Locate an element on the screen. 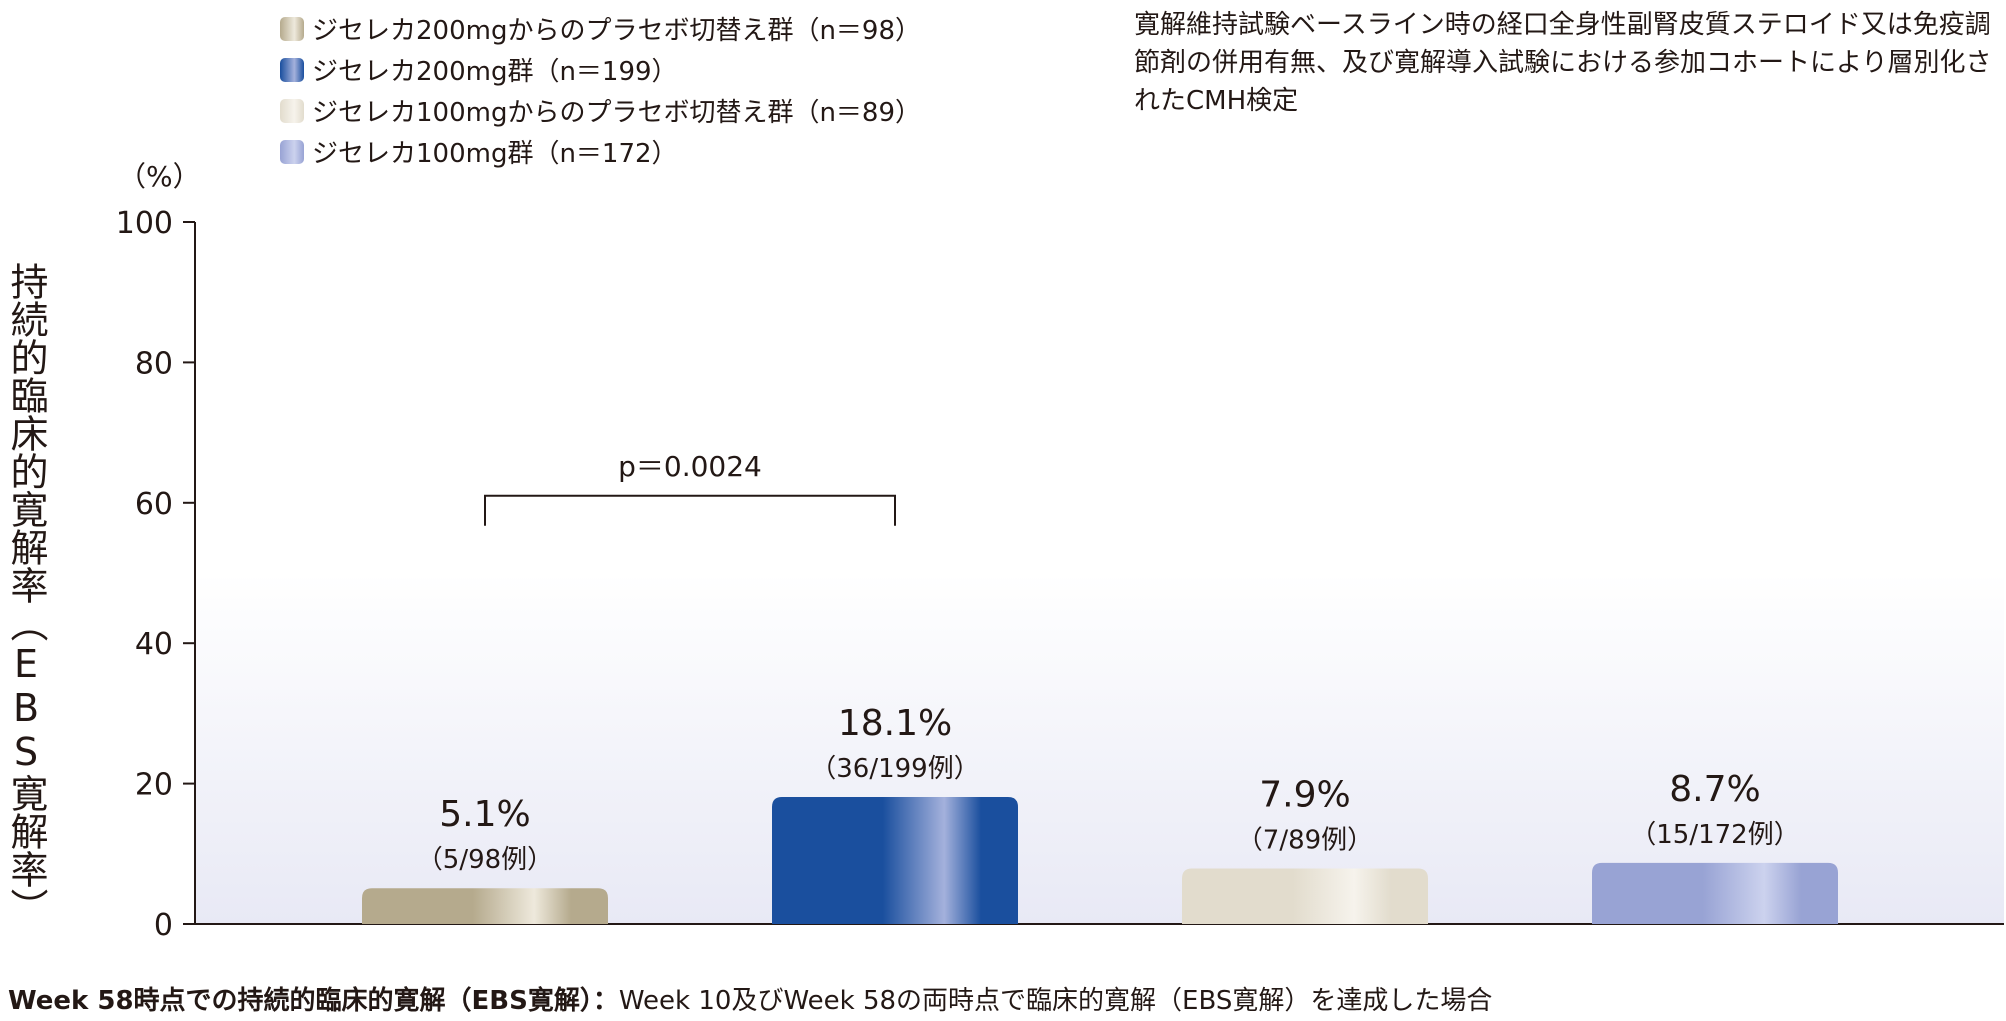  y-tick-label: 60 is located at coordinates (154, 504).